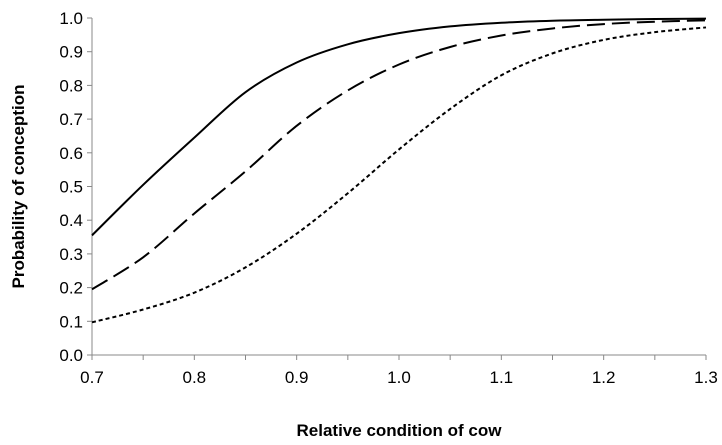 Image resolution: width=722 pixels, height=445 pixels. I want to click on x-tick-label: 1.1, so click(502, 377).